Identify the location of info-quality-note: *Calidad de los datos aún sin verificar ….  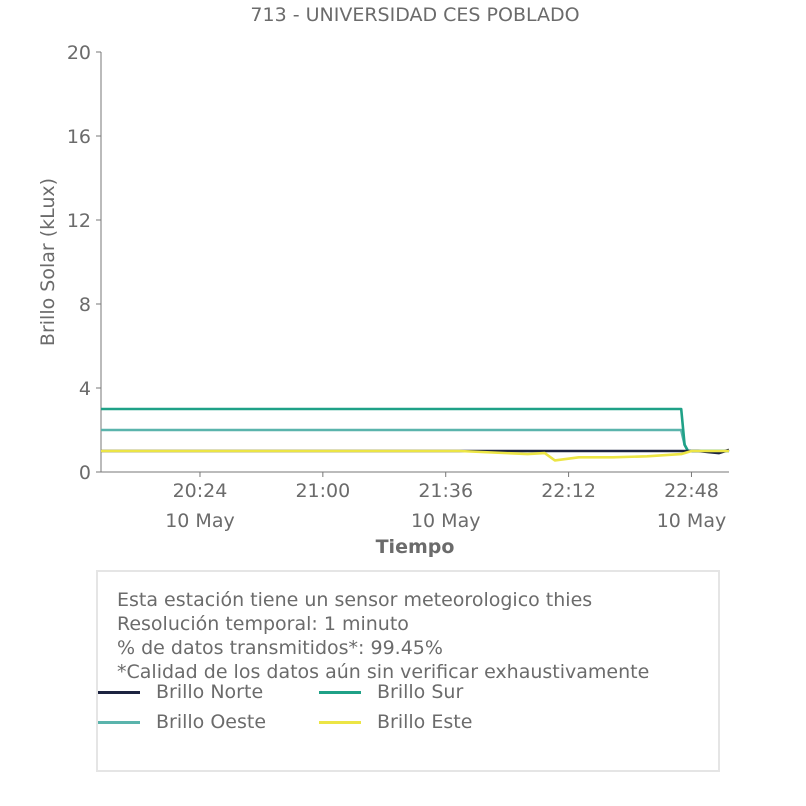
(383, 672).